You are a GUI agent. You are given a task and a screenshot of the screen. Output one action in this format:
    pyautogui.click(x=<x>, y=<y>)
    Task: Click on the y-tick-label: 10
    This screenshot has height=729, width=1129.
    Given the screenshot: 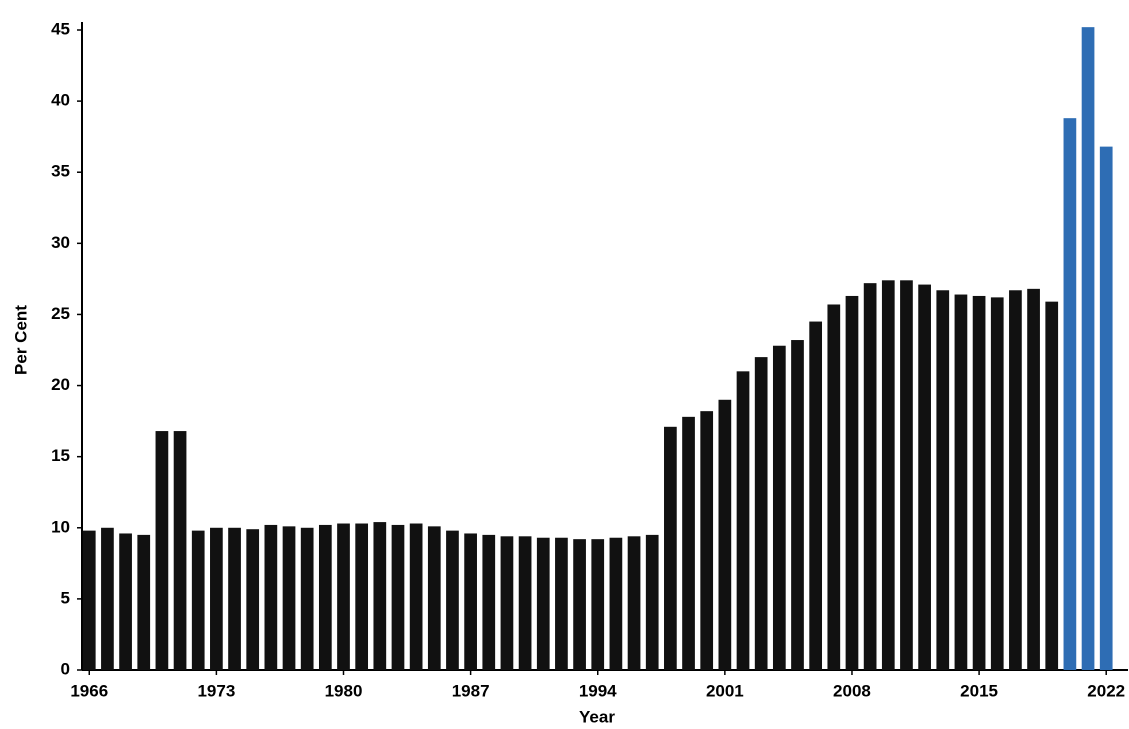 What is the action you would take?
    pyautogui.click(x=60, y=526)
    